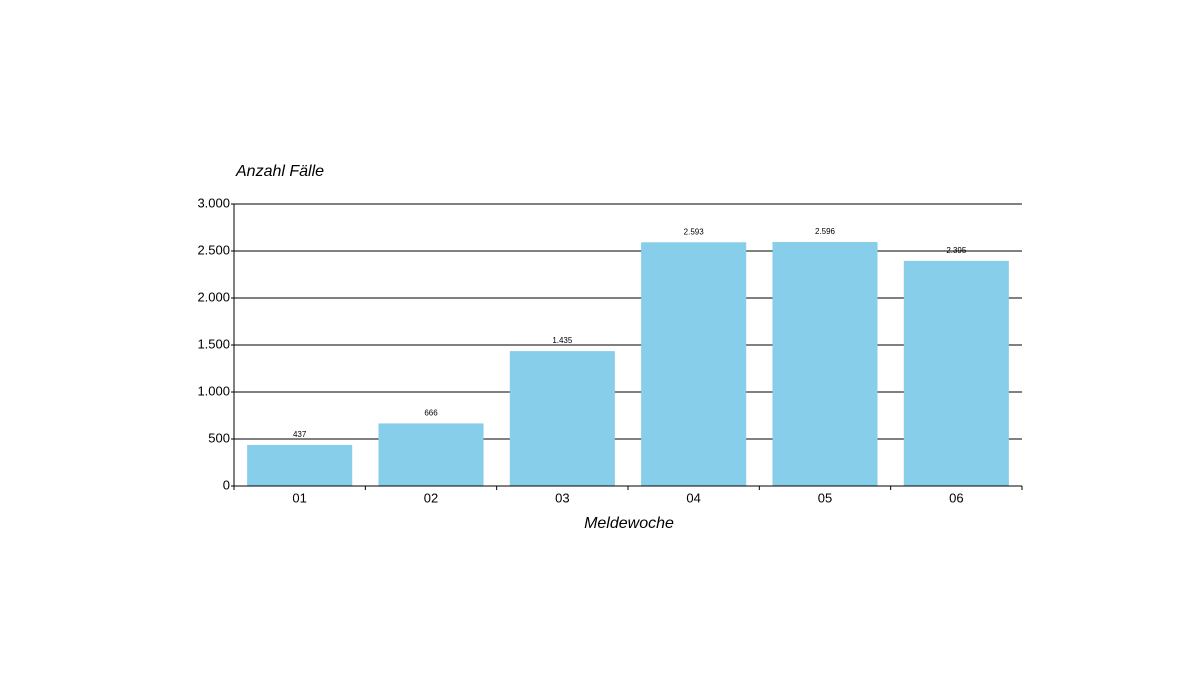 This screenshot has width=1200, height=700. I want to click on data-label: 2.593, so click(694, 231).